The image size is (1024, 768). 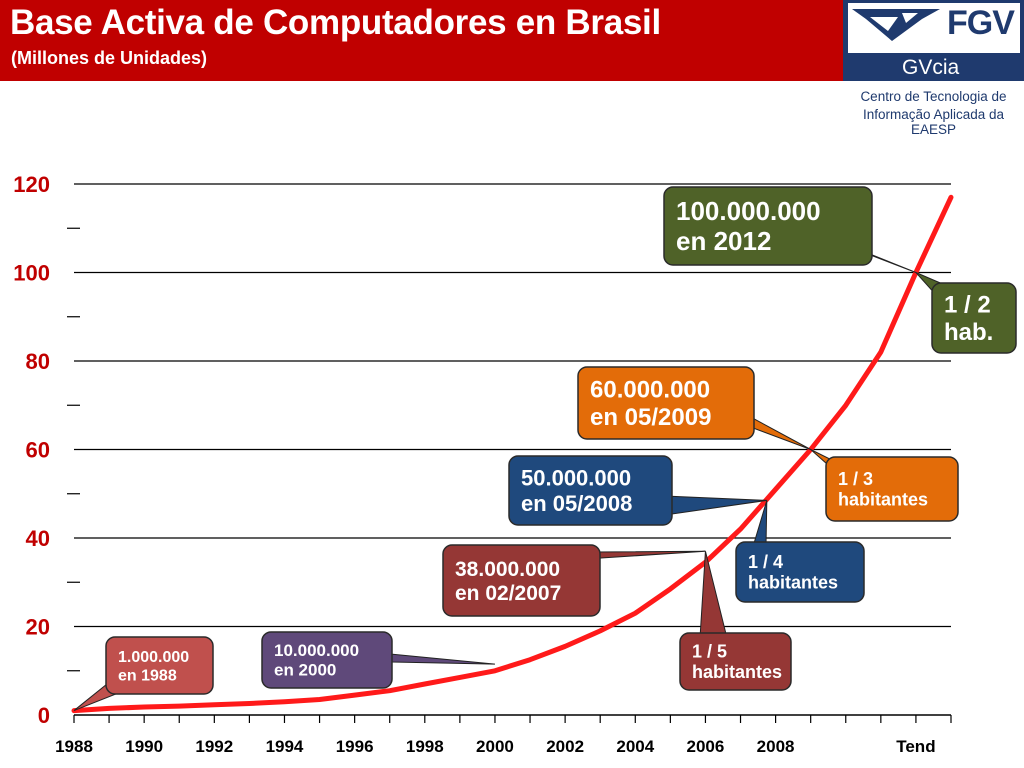 I want to click on x-tick-label: 1994, so click(x=285, y=746).